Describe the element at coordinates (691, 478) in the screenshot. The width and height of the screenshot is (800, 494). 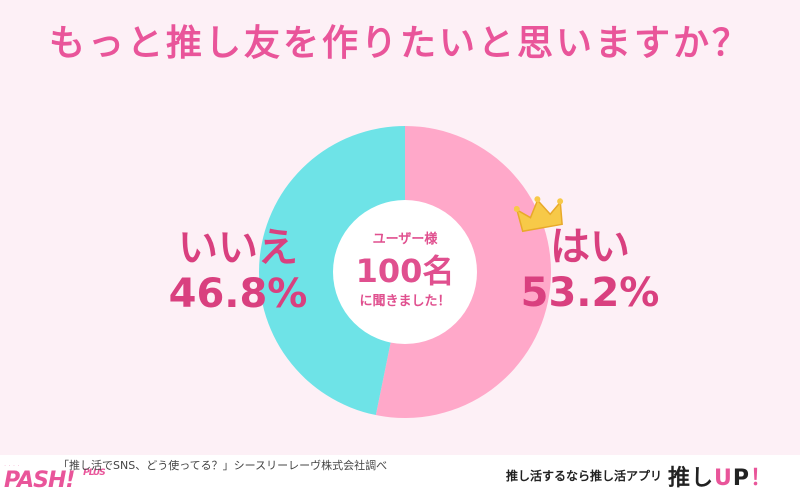
I see `app-logo-a: 推し` at that location.